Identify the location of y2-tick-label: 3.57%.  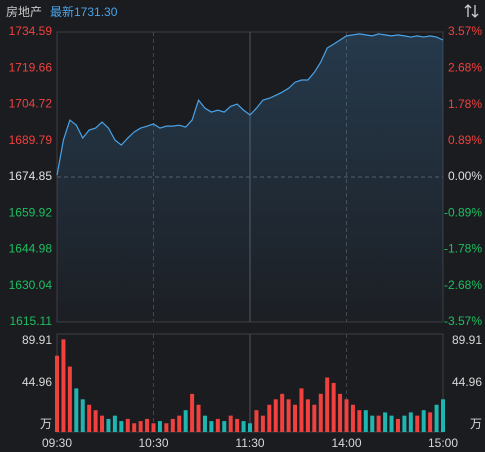
(465, 31).